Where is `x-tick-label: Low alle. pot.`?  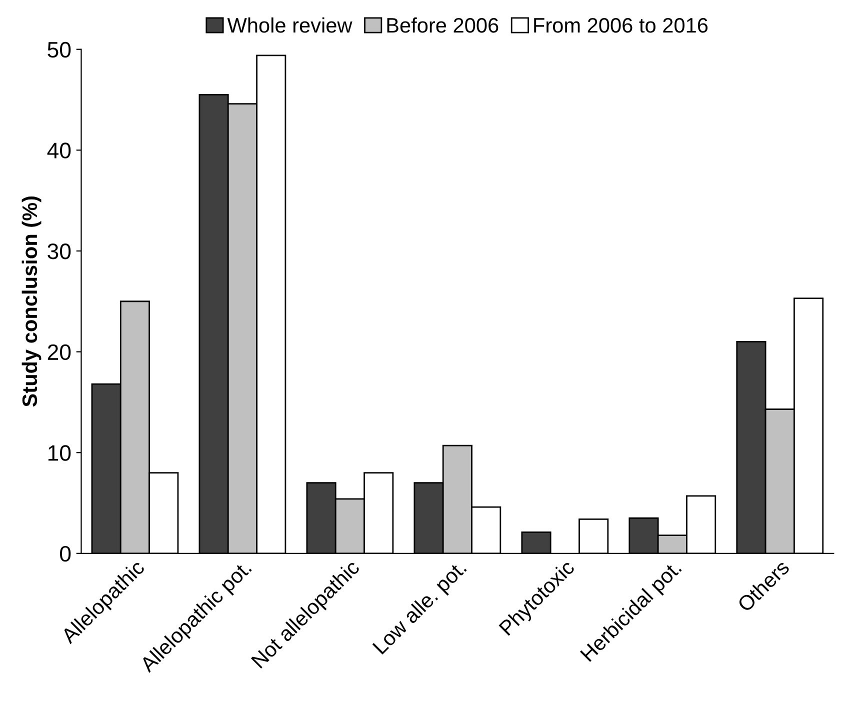 x-tick-label: Low alle. pot. is located at coordinates (421, 609).